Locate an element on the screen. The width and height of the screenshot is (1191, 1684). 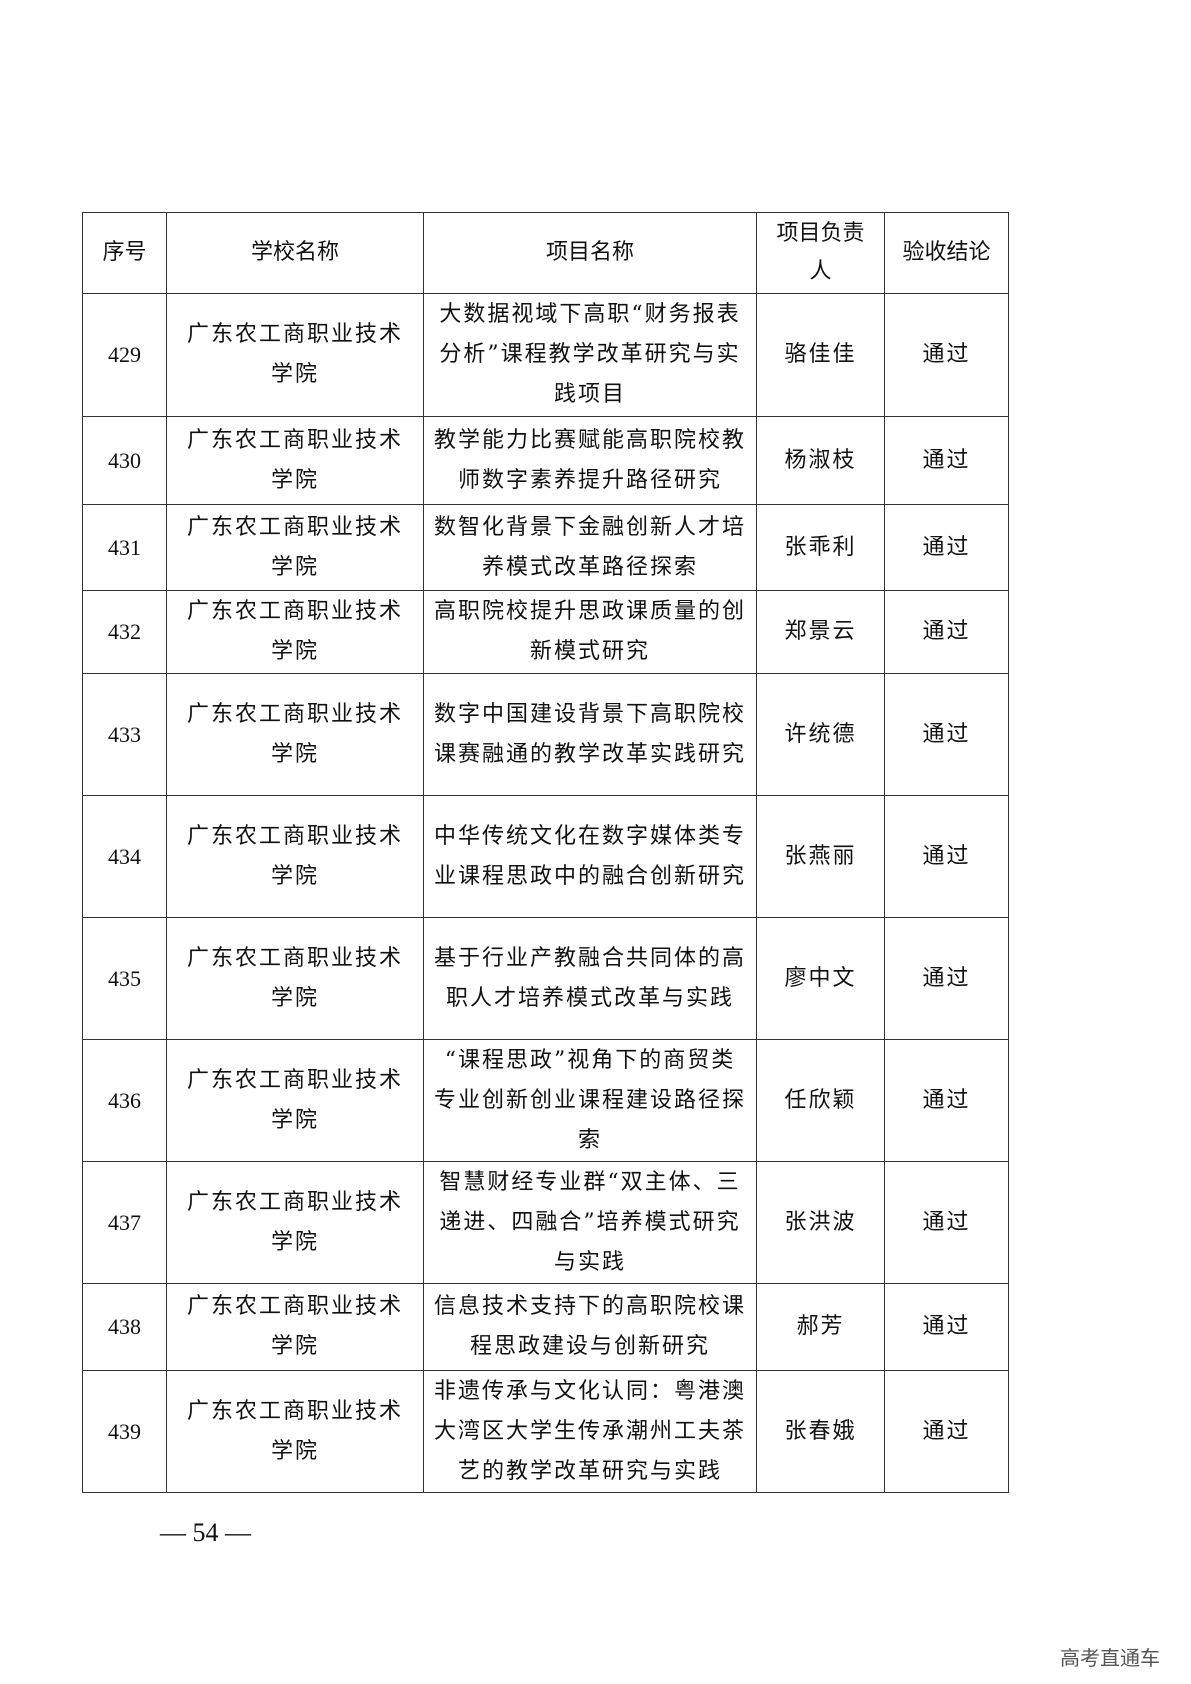
cell-project: “课程思政”视角下的商贸类专业创新创业课程建设路径探索 is located at coordinates (590, 1100).